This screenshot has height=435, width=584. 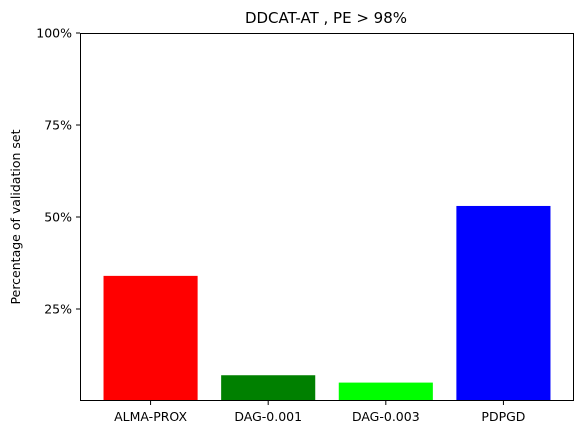 What do you see at coordinates (268, 416) in the screenshot?
I see `x-tick-label: DAG-0.001` at bounding box center [268, 416].